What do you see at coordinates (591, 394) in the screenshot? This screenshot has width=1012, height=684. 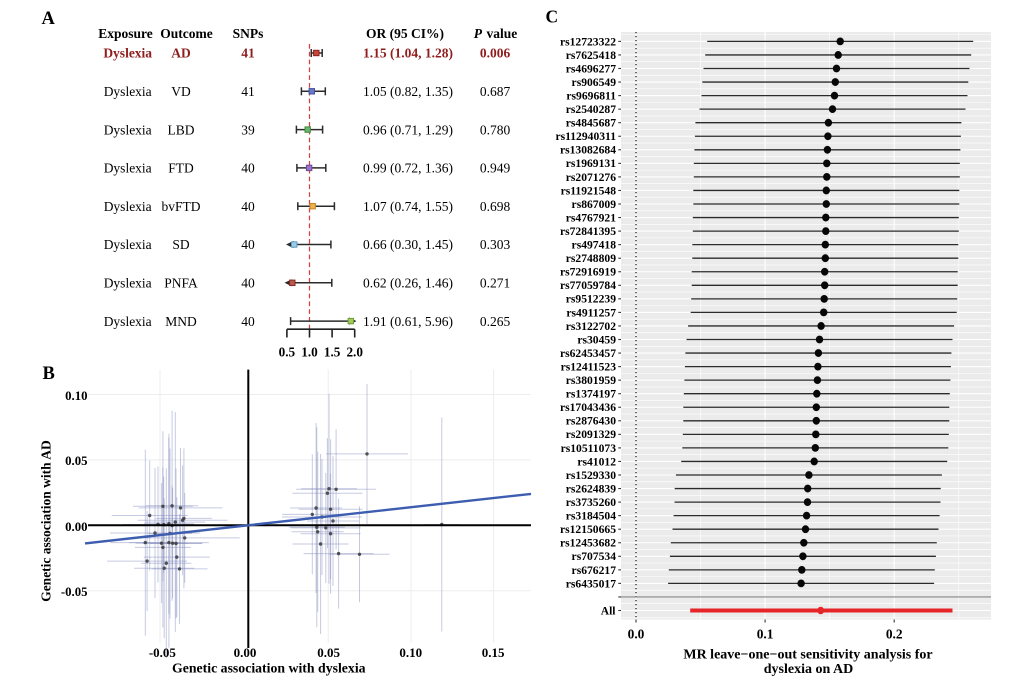 I see `svg-text: rs1374197` at bounding box center [591, 394].